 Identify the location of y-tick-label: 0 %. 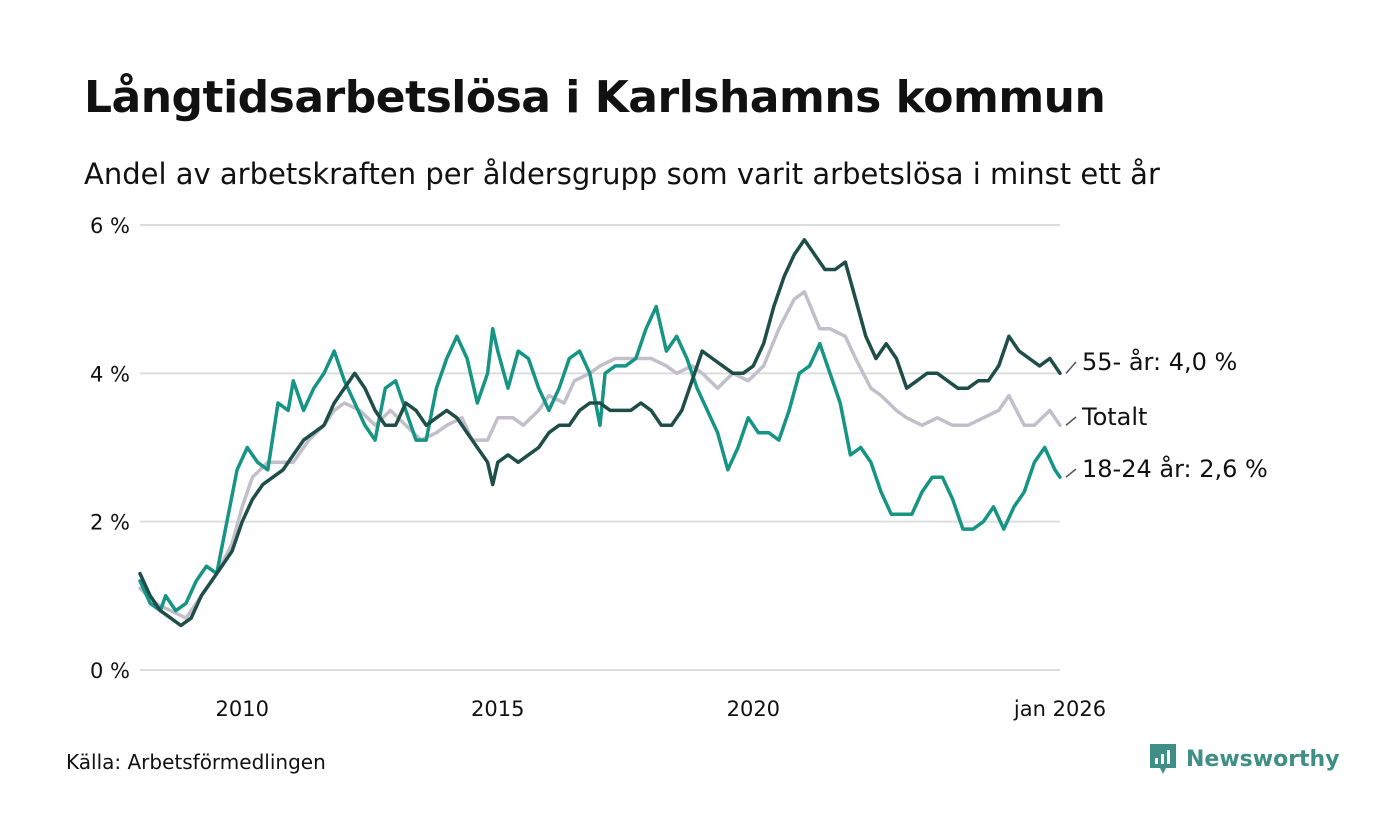
(110, 671).